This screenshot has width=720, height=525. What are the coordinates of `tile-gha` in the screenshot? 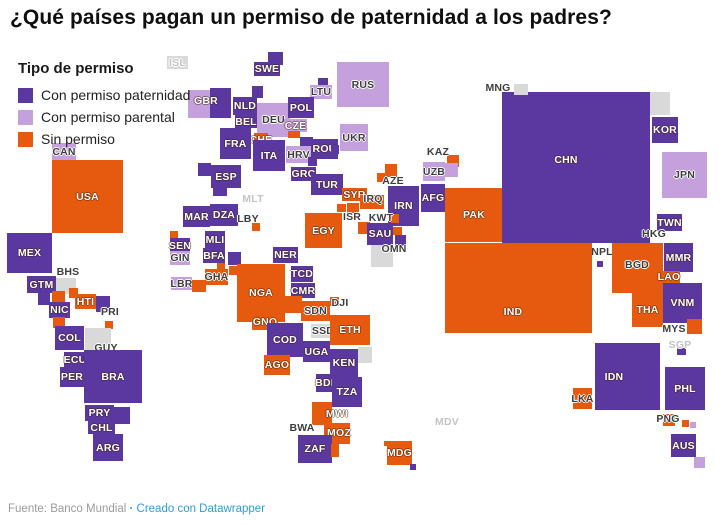 It's located at (216, 277).